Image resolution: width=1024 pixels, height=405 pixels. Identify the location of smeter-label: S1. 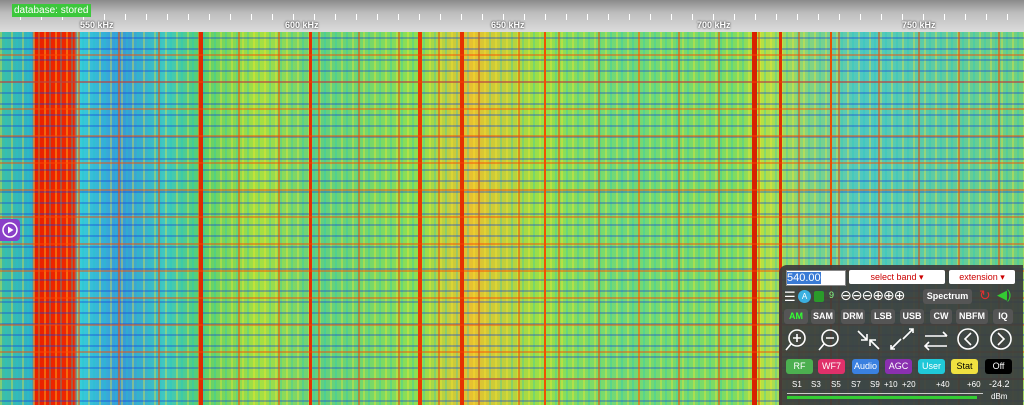
(797, 384).